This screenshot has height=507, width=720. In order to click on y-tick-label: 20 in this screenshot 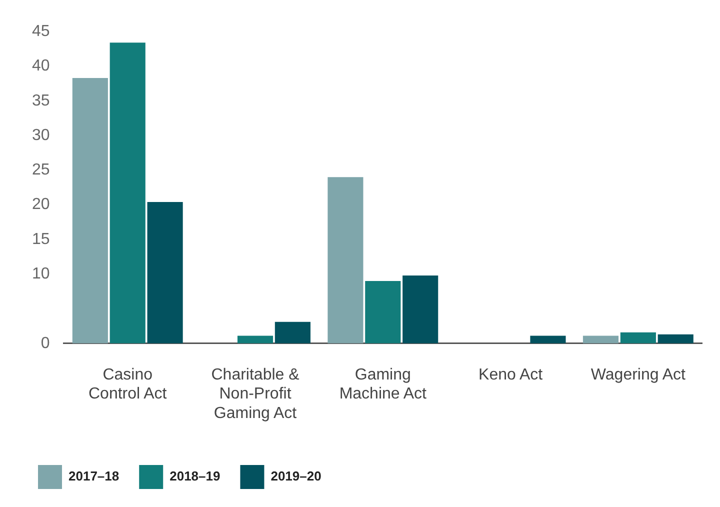, I will do `click(41, 205)`.